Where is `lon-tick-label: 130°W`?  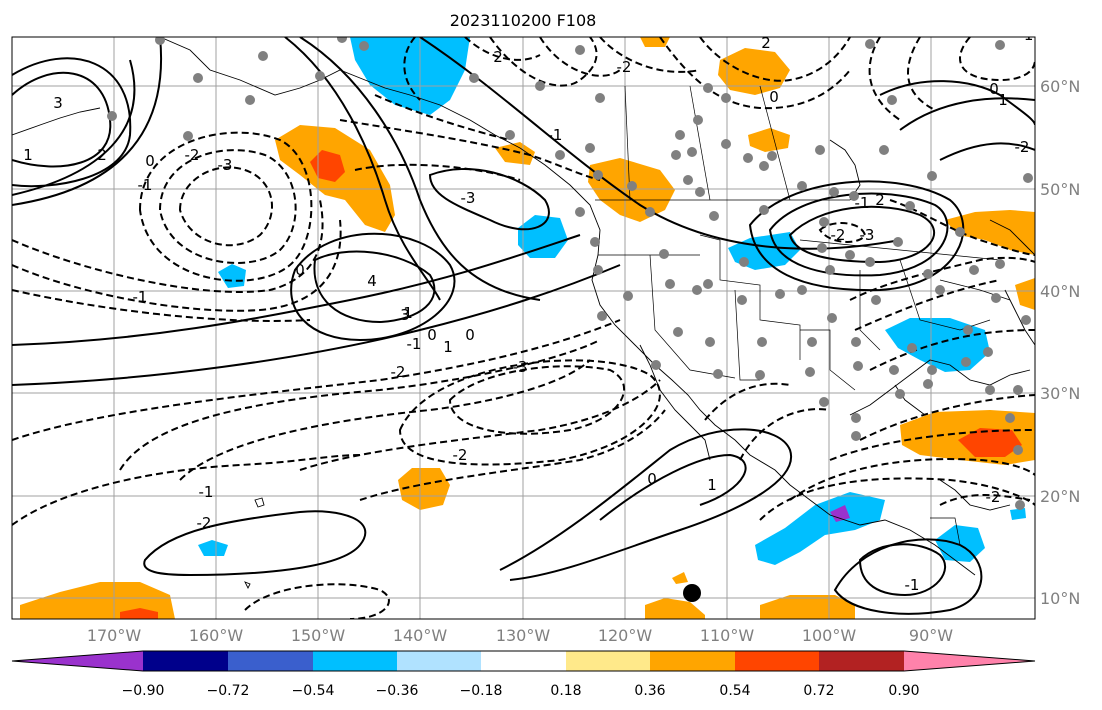 lon-tick-label: 130°W is located at coordinates (523, 635).